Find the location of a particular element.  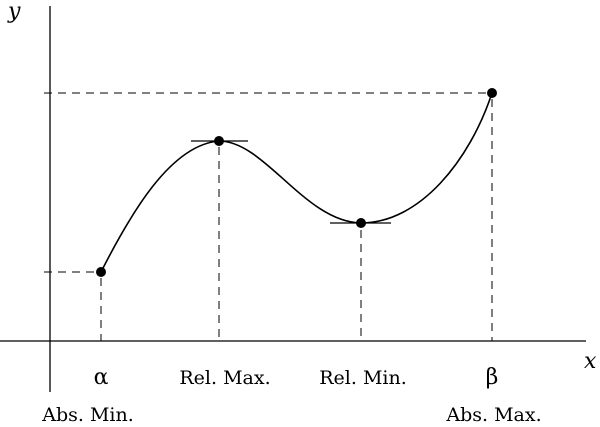

beta-label: β is located at coordinates (492, 377).